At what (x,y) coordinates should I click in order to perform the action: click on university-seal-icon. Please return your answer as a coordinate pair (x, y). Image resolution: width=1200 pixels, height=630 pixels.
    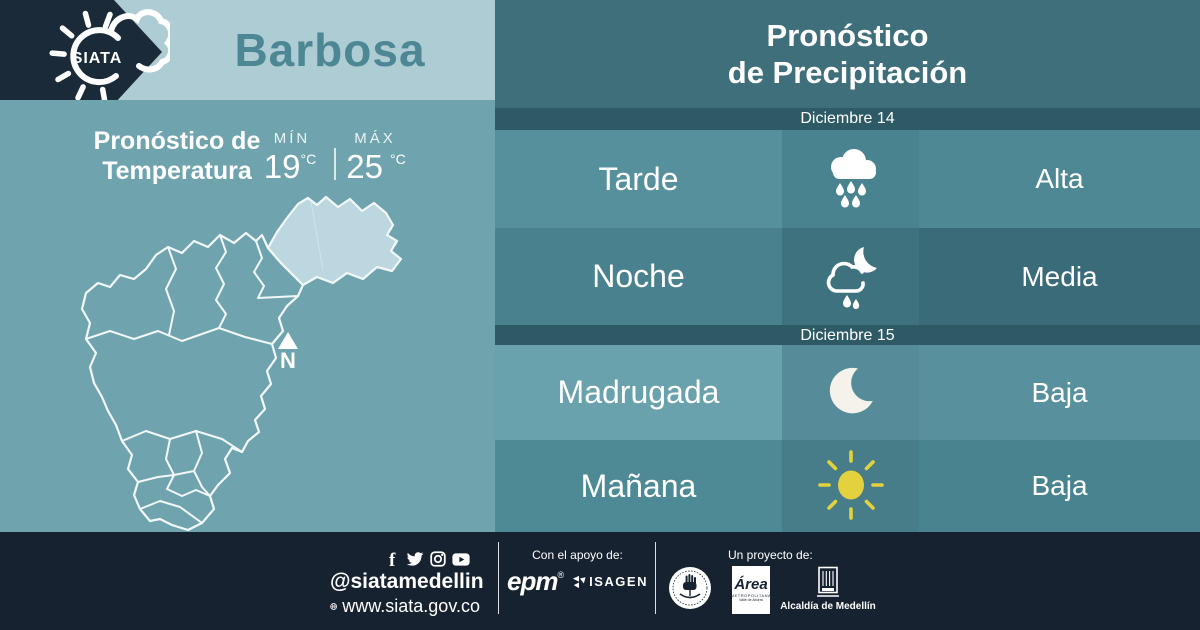
    Looking at the image, I should click on (690, 588).